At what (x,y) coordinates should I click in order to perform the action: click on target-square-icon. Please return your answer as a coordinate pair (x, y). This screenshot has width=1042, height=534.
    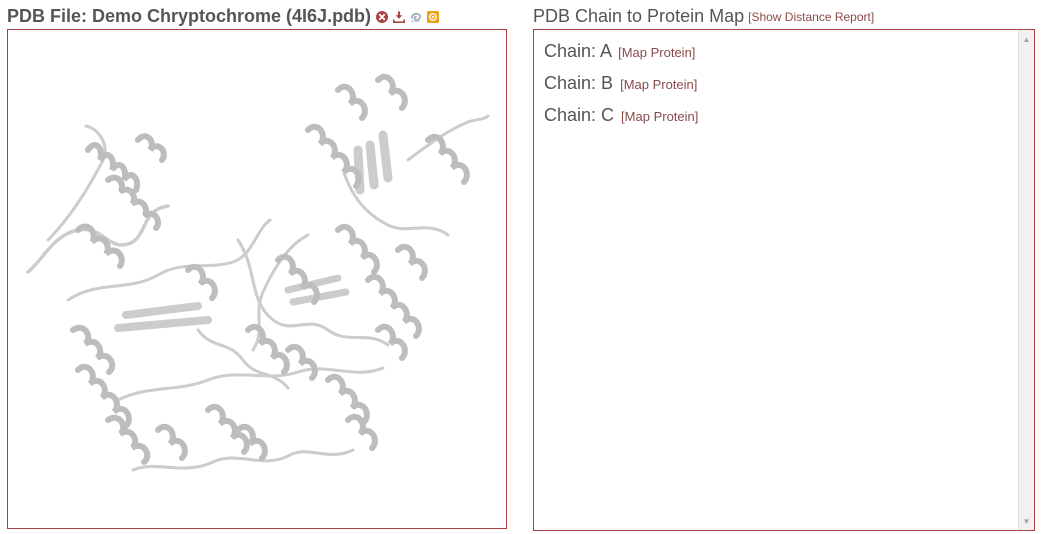
    Looking at the image, I should click on (433, 17).